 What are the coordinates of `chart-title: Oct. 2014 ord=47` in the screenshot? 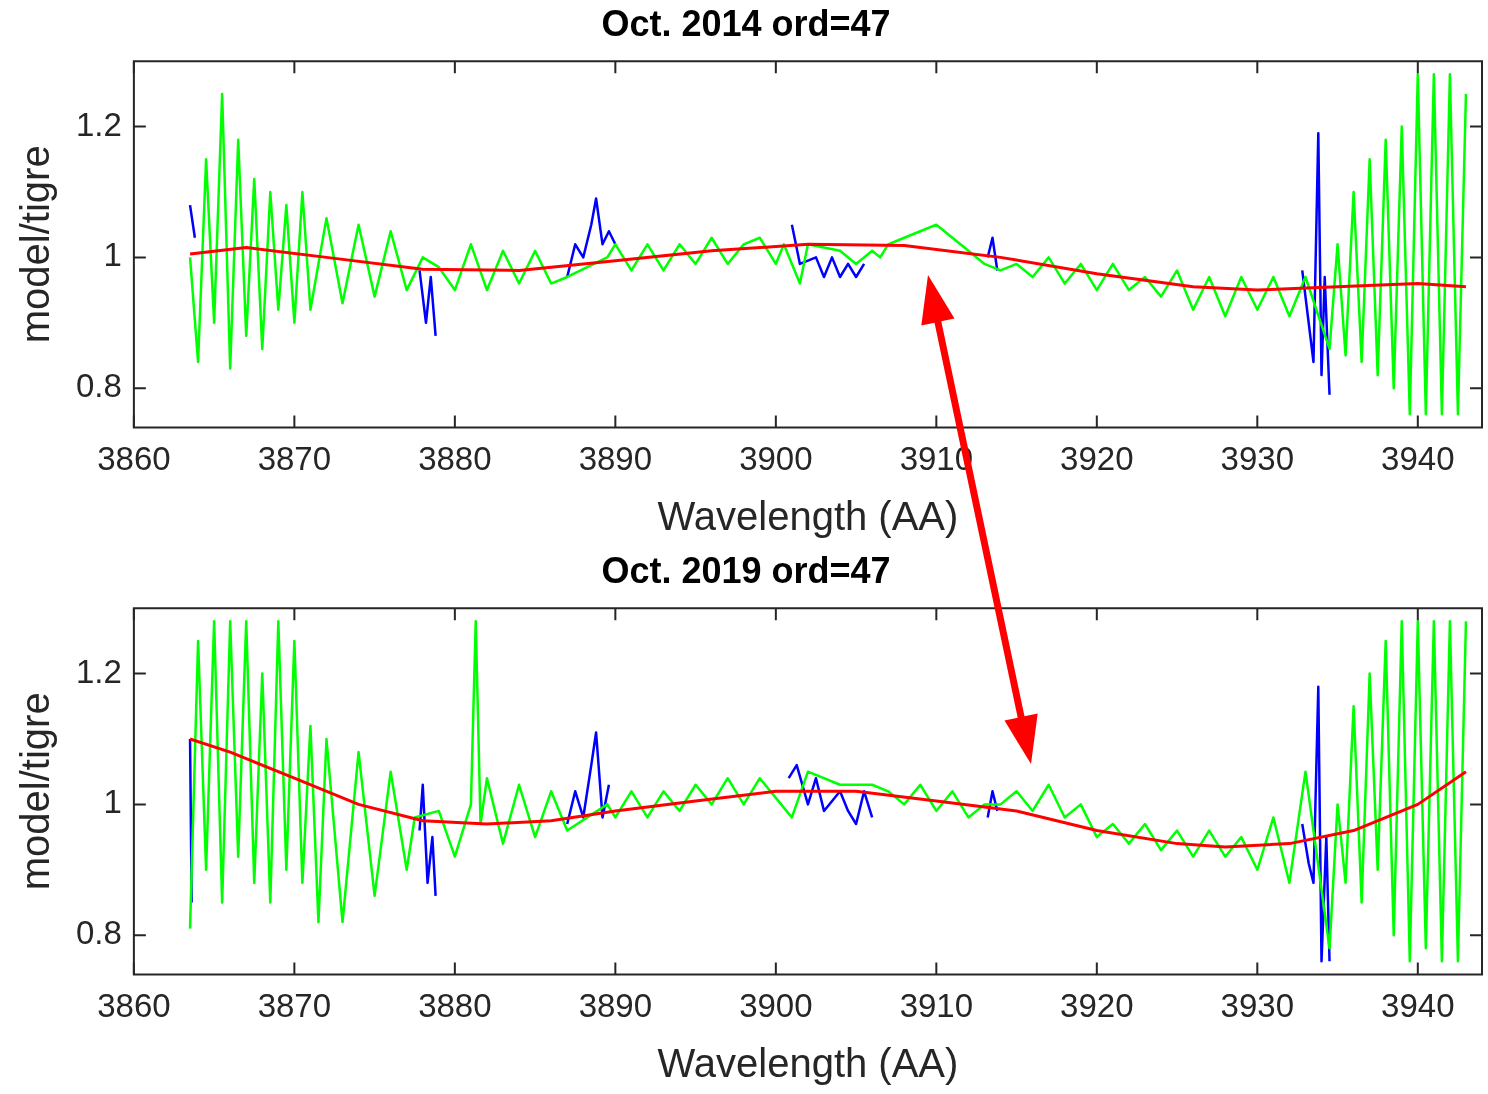 It's located at (746, 23).